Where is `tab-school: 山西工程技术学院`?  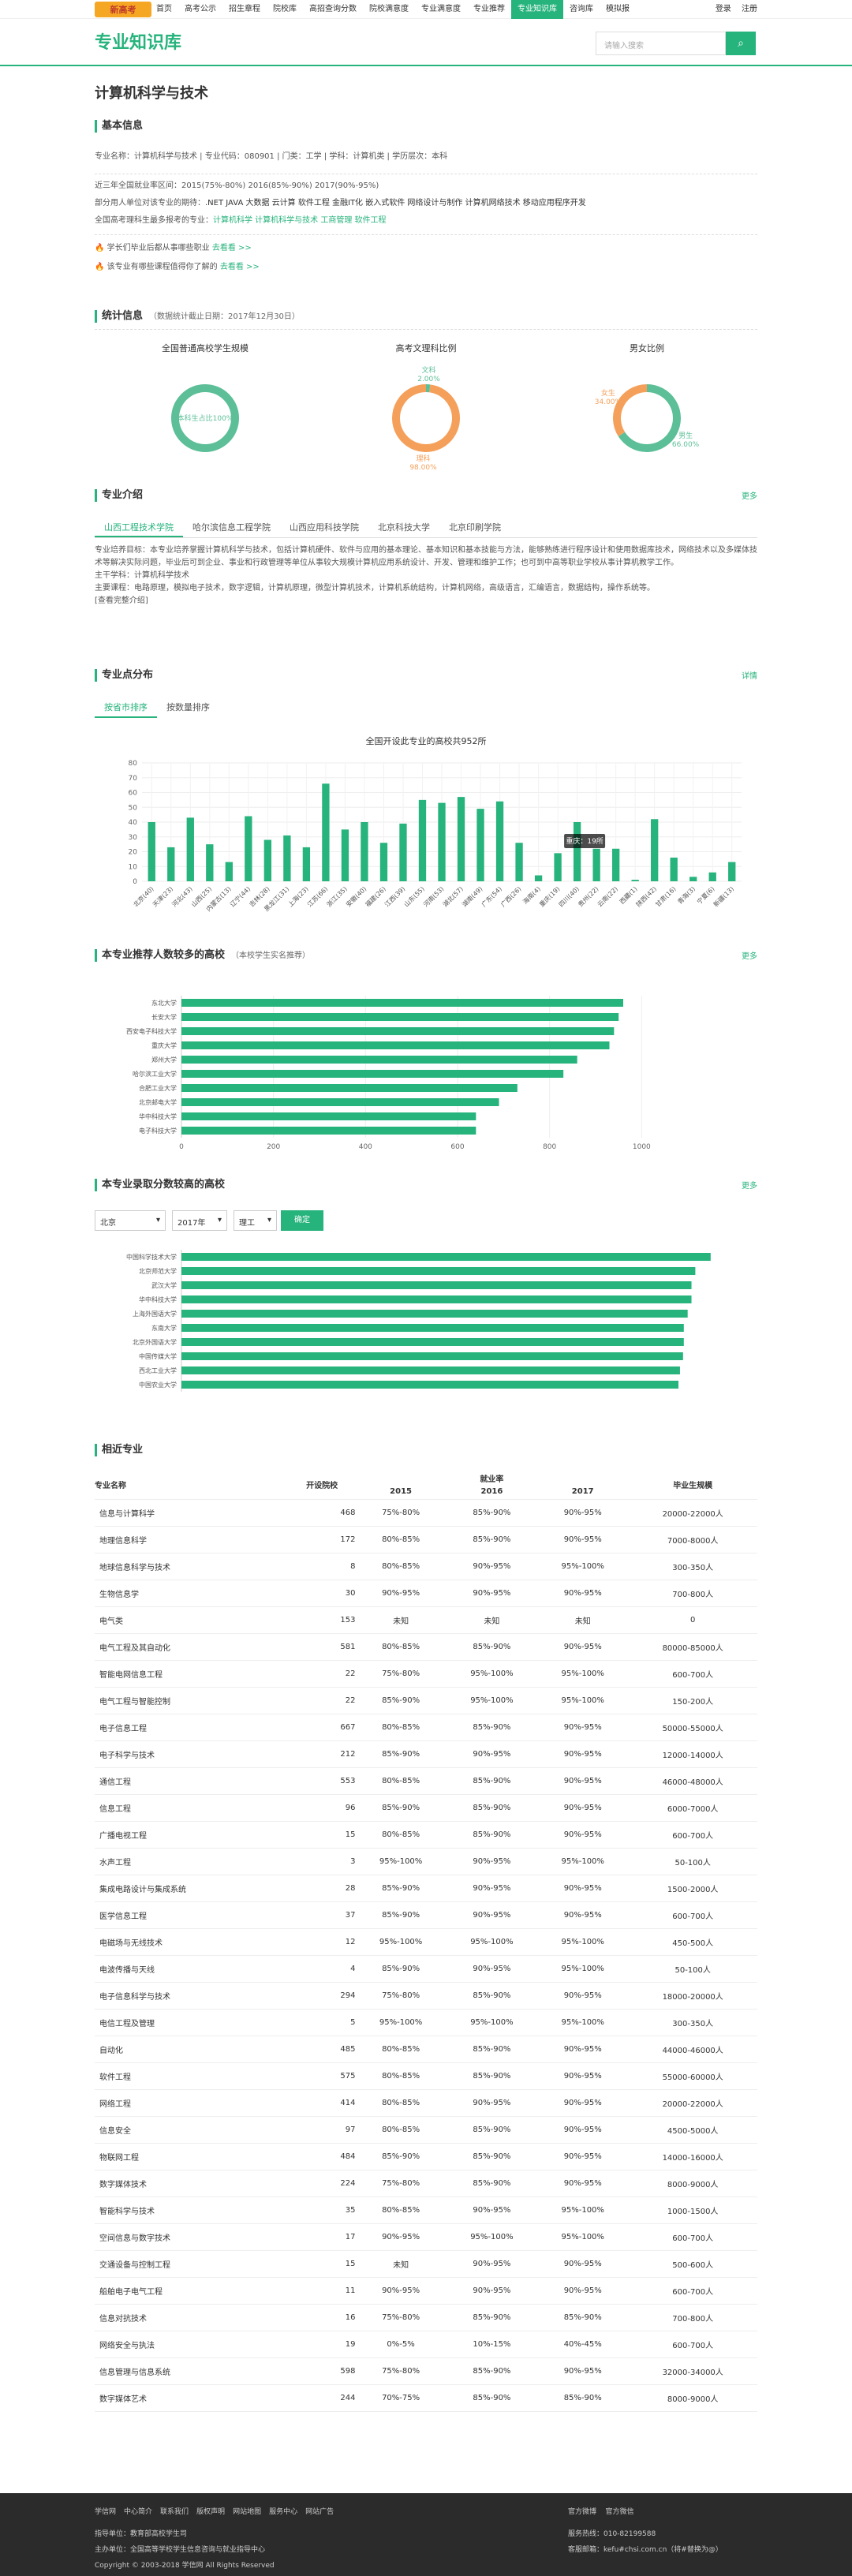 tab-school: 山西工程技术学院 is located at coordinates (139, 527).